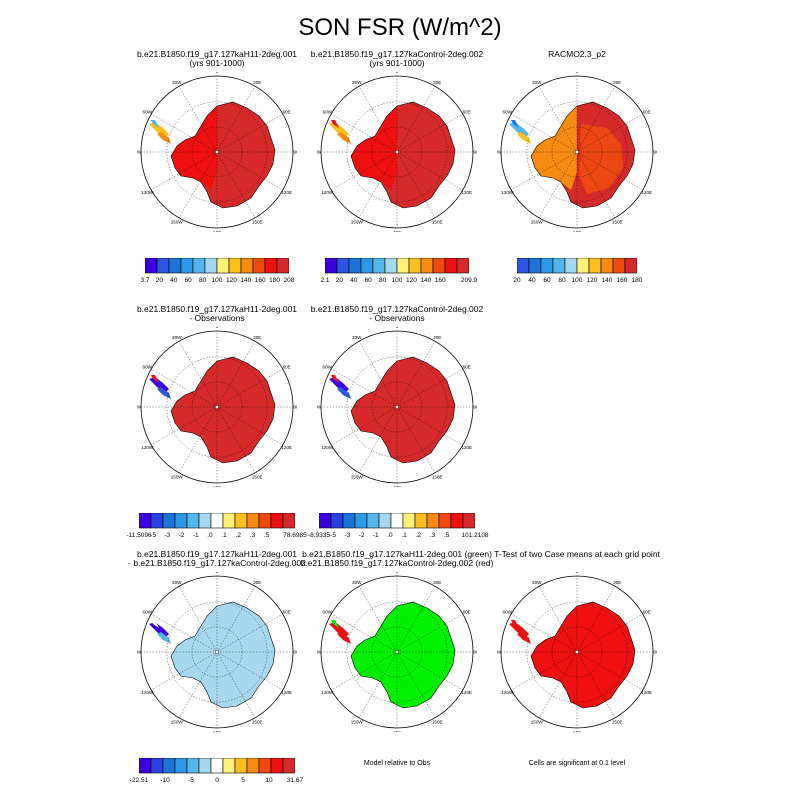 The height and width of the screenshot is (800, 800). I want to click on longitude-label: 90E, so click(295, 152).